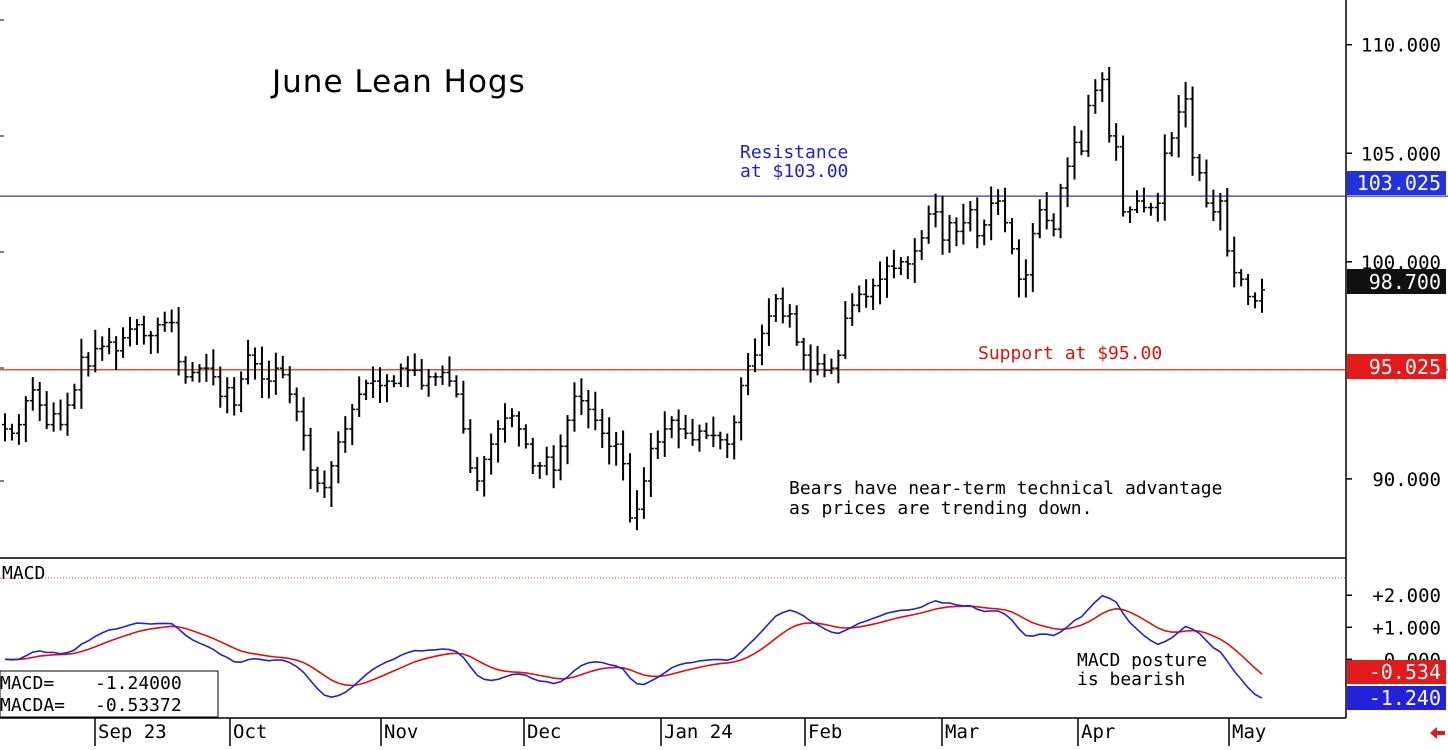 Image resolution: width=1448 pixels, height=750 pixels. What do you see at coordinates (1399, 183) in the screenshot?
I see `resistance-price-label: 103.025` at bounding box center [1399, 183].